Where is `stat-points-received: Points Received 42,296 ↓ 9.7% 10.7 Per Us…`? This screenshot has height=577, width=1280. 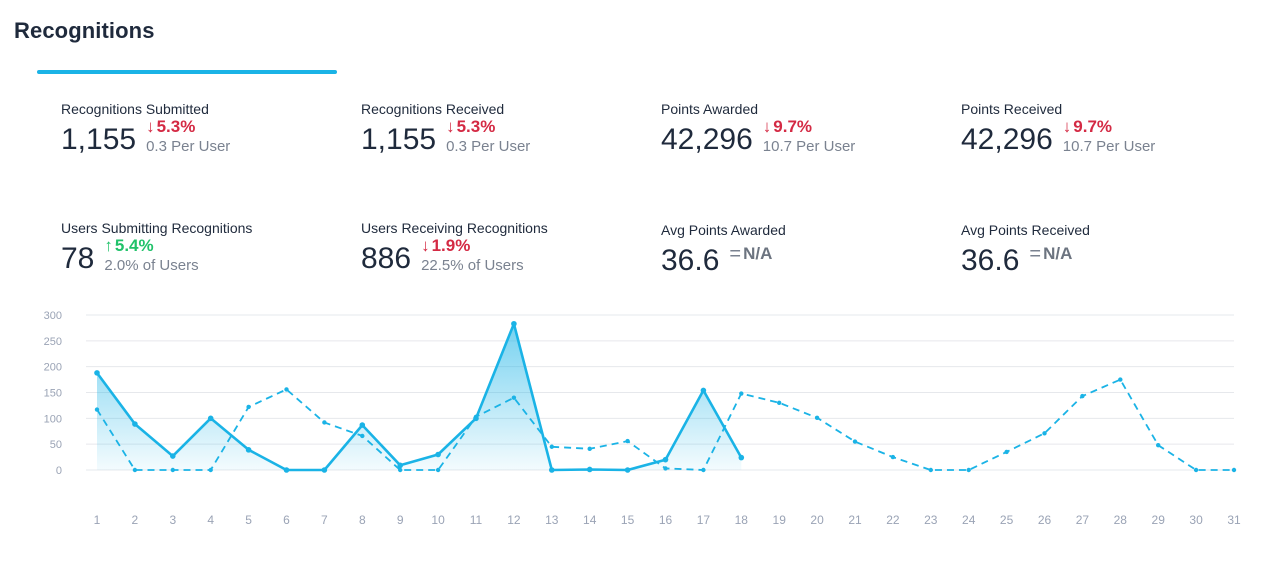
stat-points-received: Points Received 42,296 ↓ 9.7% 10.7 Per Us… is located at coordinates (1058, 129).